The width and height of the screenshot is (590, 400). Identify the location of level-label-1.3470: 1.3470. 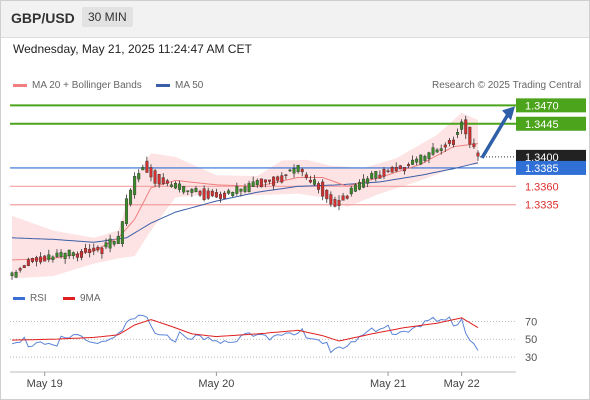
(542, 106).